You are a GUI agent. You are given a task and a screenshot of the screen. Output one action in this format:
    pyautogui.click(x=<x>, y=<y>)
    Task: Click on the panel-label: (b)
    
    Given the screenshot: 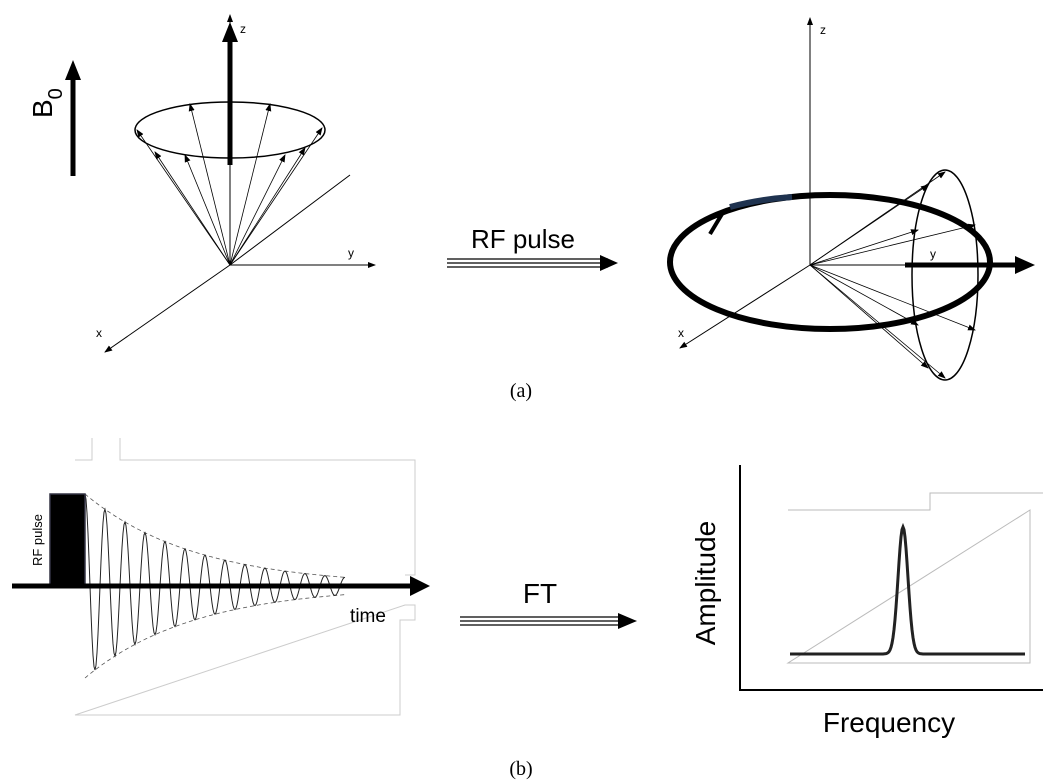 What is the action you would take?
    pyautogui.click(x=520, y=769)
    